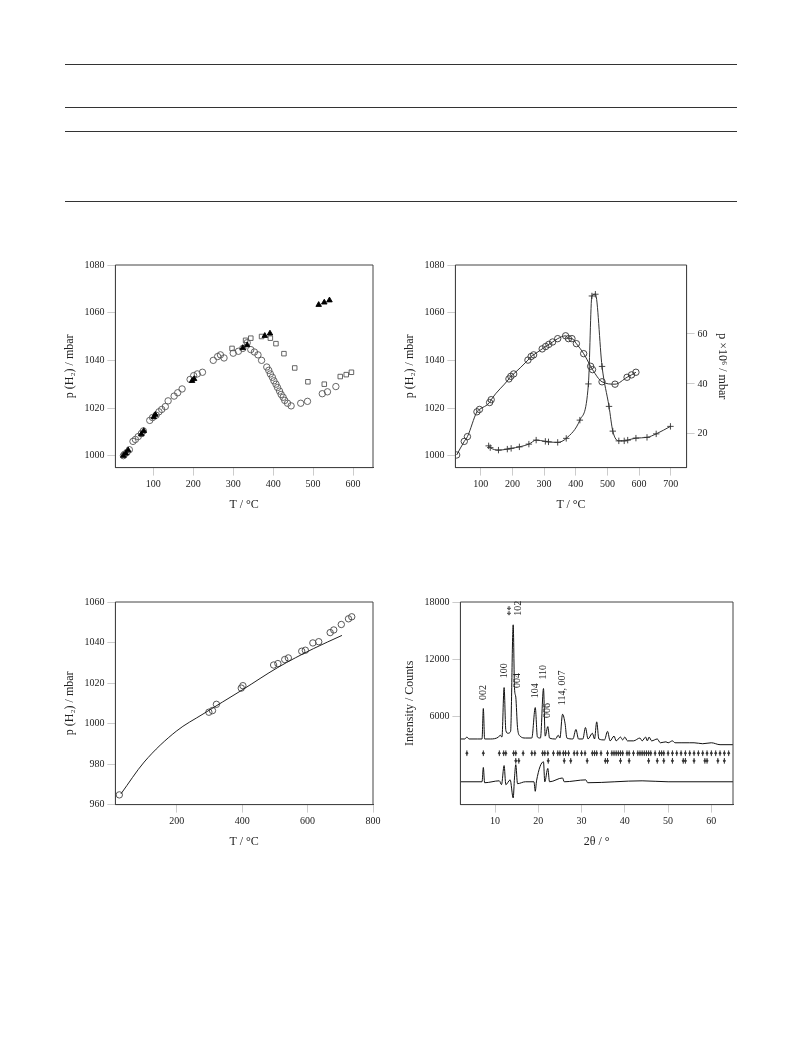 The height and width of the screenshot is (1051, 801). I want to click on y2-tick-label: 20, so click(702, 433).